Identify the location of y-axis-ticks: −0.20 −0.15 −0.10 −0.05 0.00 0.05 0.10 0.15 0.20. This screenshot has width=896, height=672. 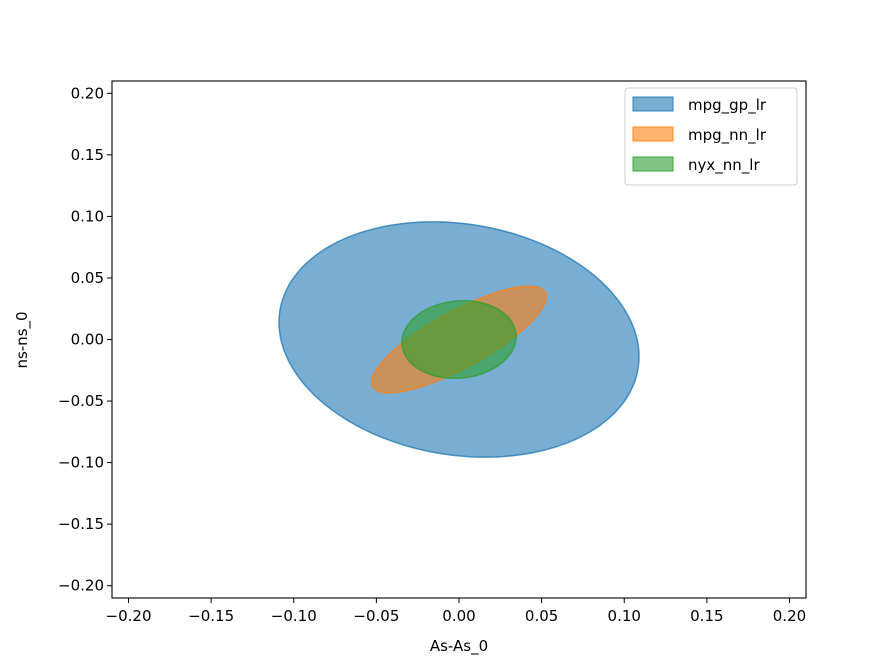
(85, 339).